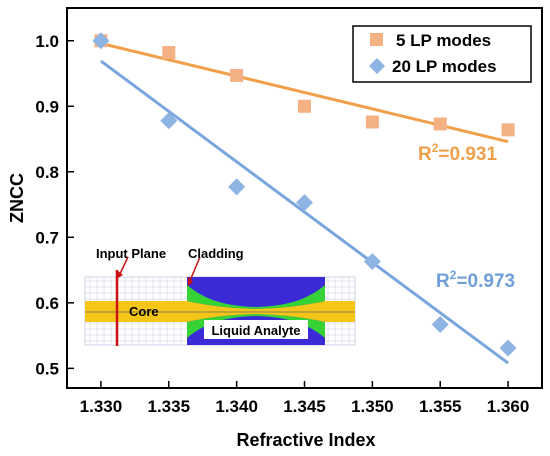  What do you see at coordinates (216, 253) in the screenshot?
I see `cladding-label: Cladding` at bounding box center [216, 253].